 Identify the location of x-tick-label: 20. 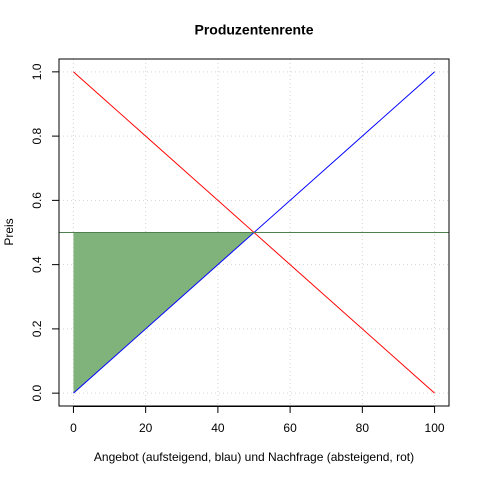
(146, 428).